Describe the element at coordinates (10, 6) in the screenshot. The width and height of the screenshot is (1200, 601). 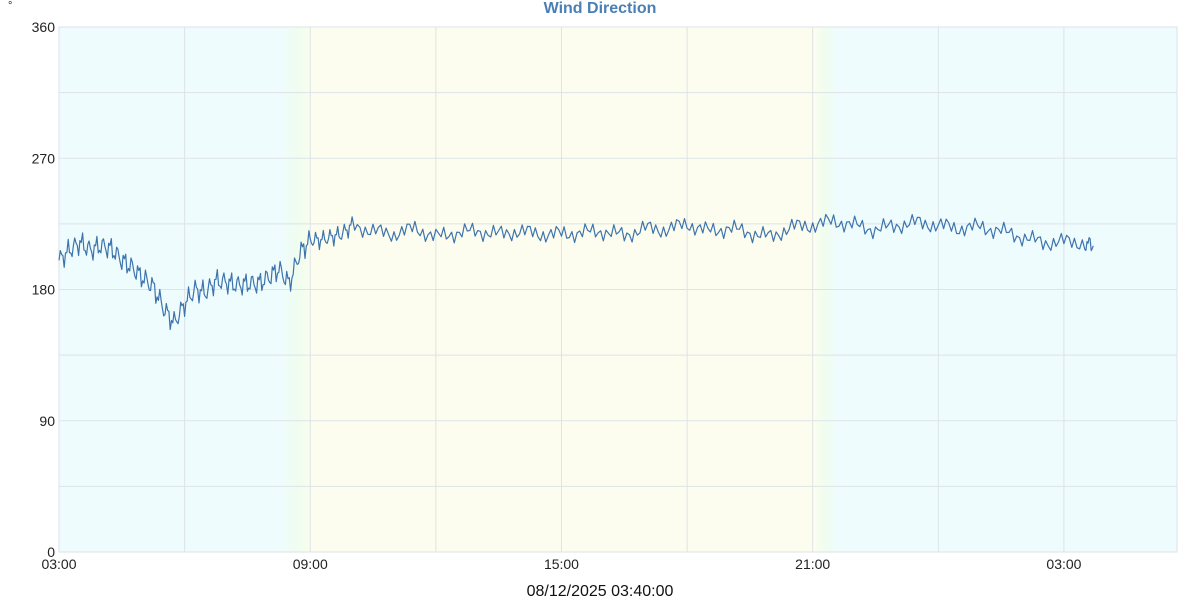
I see `y-axis-unit-label: °` at that location.